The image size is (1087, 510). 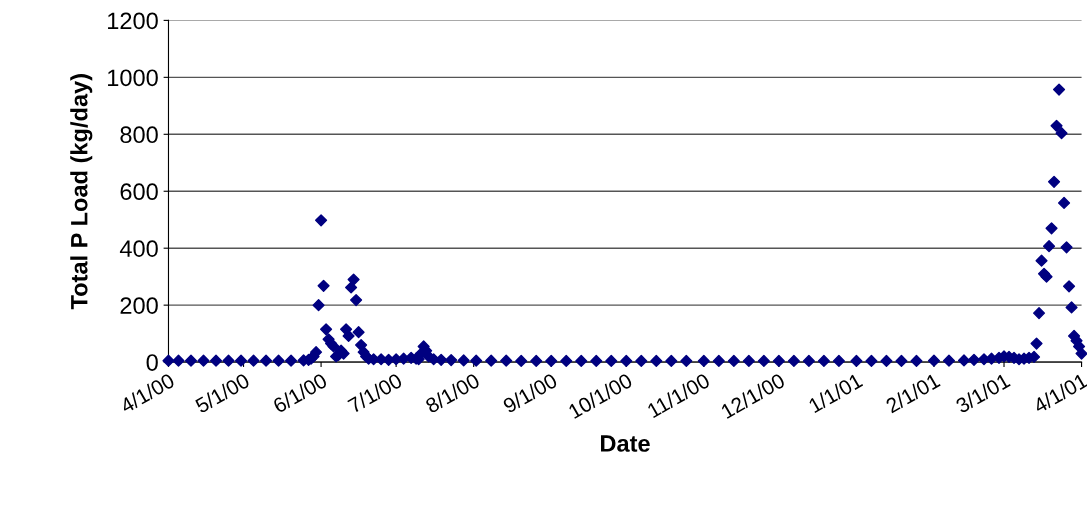 I want to click on y-tick-label: 400, so click(x=138, y=248).